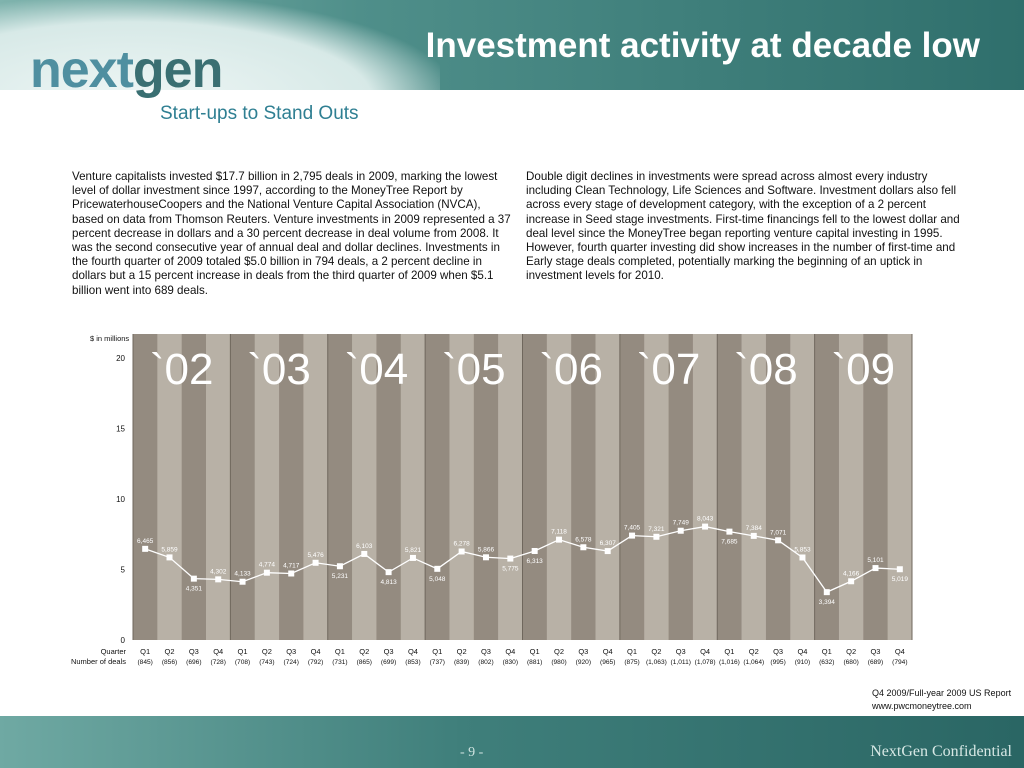 This screenshot has width=1024, height=768. I want to click on data-label: 4,717, so click(291, 565).